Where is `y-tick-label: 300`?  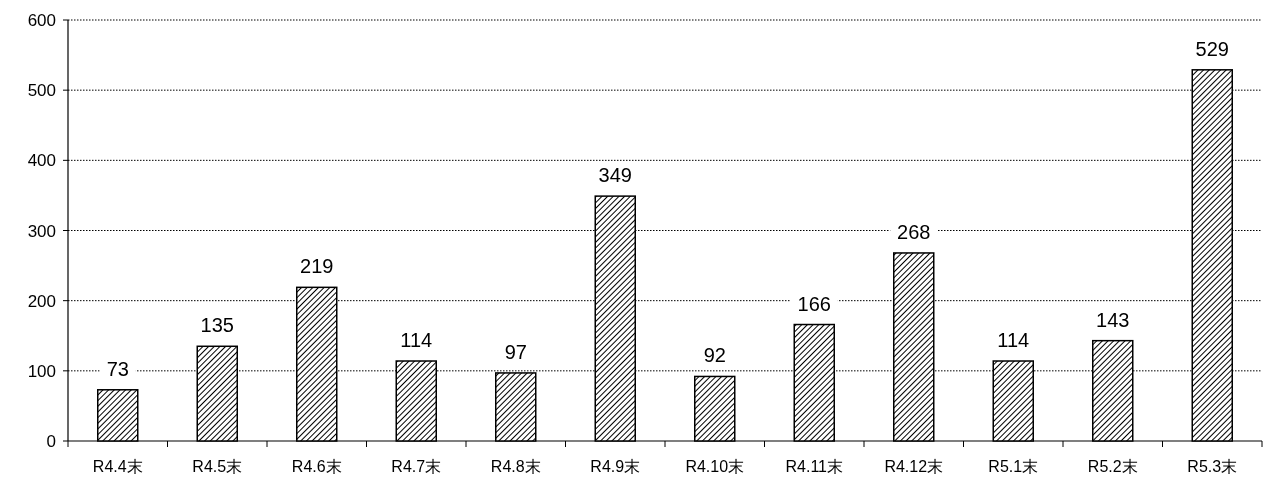
y-tick-label: 300 is located at coordinates (41, 231).